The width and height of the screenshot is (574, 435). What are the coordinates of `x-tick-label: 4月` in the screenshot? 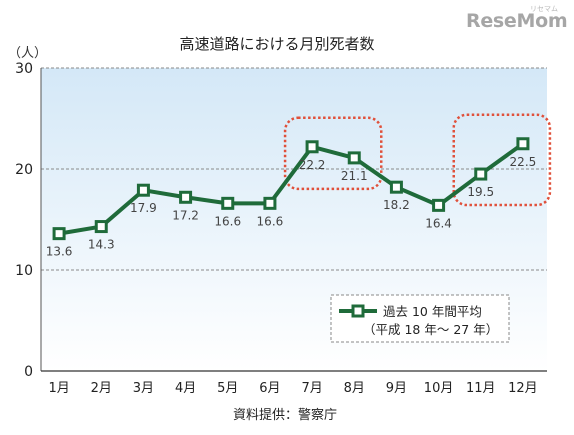 It's located at (185, 388).